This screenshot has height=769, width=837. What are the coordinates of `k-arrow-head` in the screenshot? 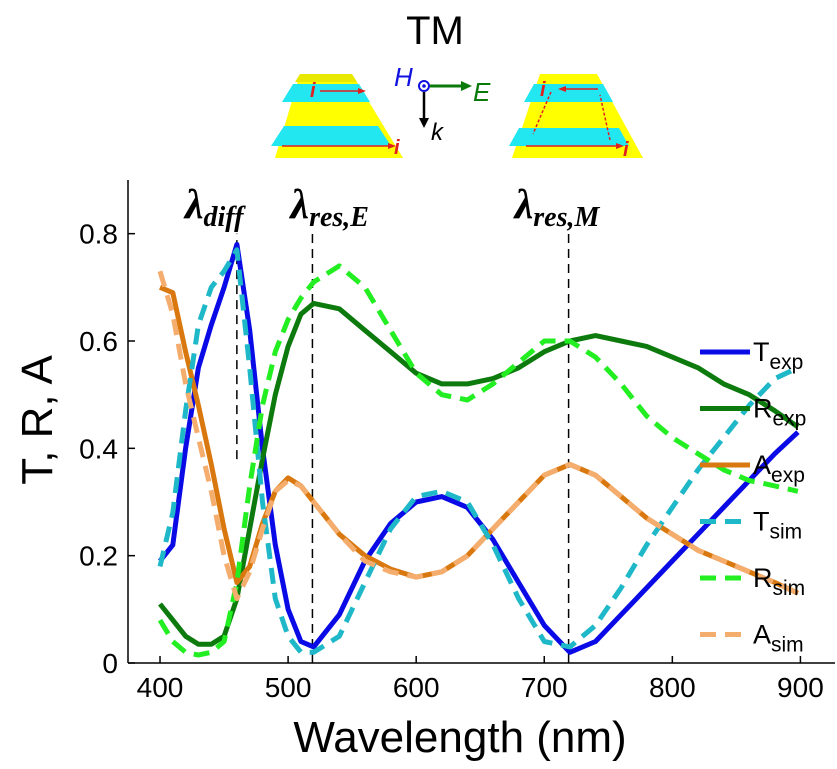 It's located at (424, 123).